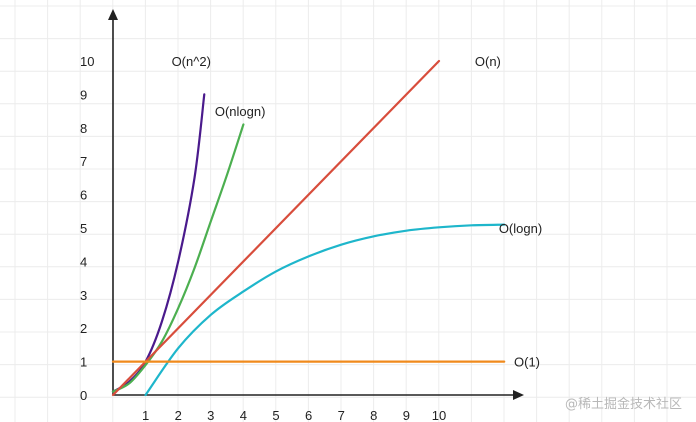 This screenshot has height=422, width=696. Describe the element at coordinates (83, 328) in the screenshot. I see `y-tick-label: 2` at that location.